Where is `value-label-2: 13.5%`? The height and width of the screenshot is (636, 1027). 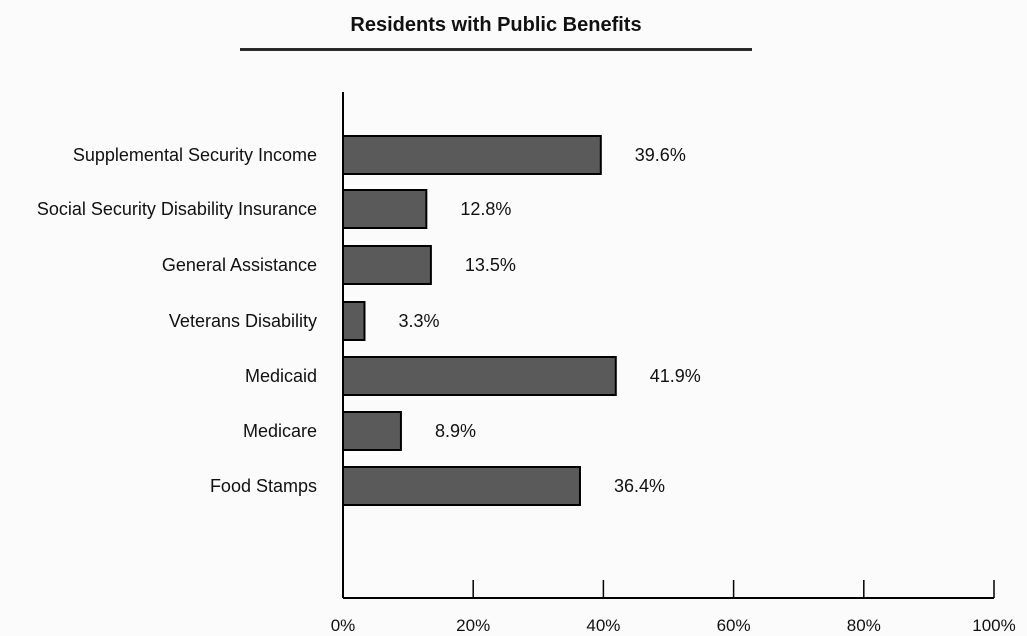
value-label-2: 13.5% is located at coordinates (490, 265).